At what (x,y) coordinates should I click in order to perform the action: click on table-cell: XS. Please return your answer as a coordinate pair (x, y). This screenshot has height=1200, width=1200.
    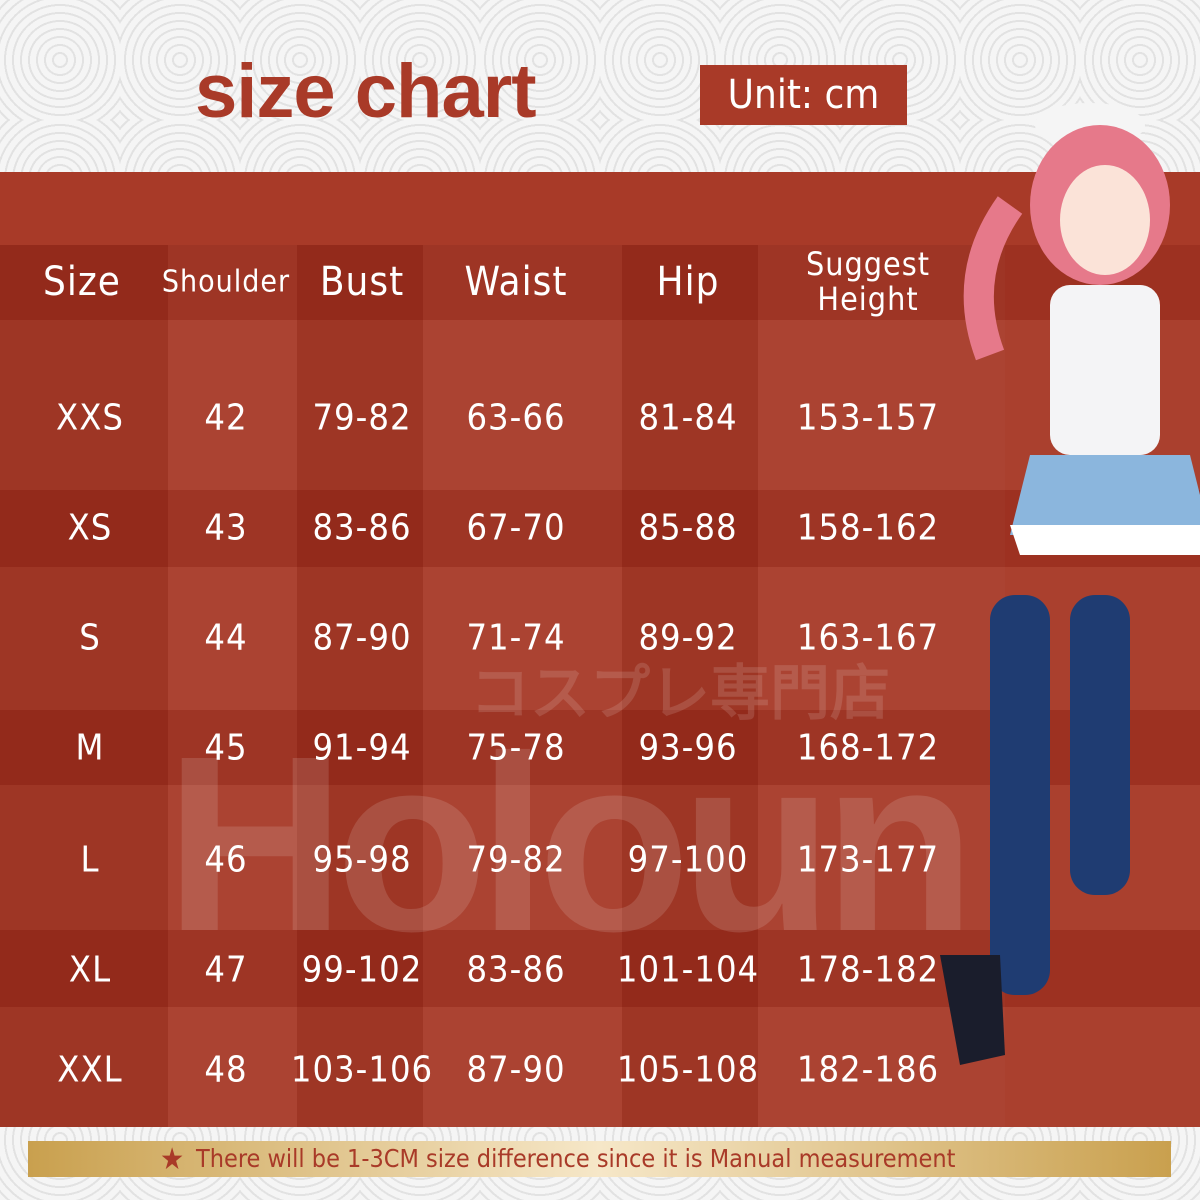
    Looking at the image, I should click on (90, 528).